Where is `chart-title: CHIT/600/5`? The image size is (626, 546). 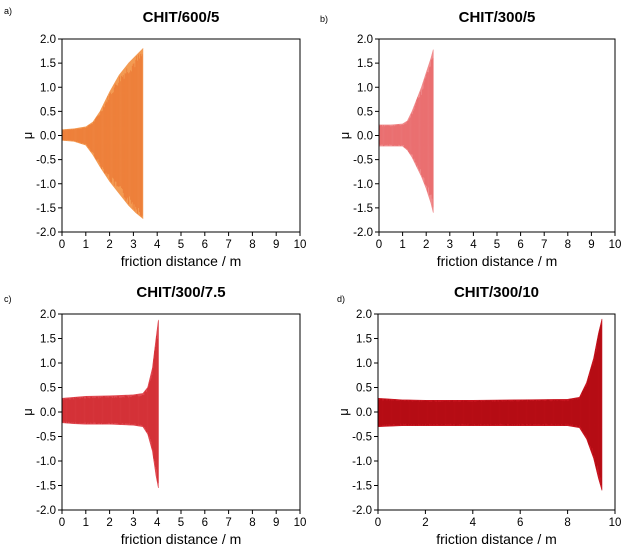 chart-title: CHIT/600/5 is located at coordinates (181, 17).